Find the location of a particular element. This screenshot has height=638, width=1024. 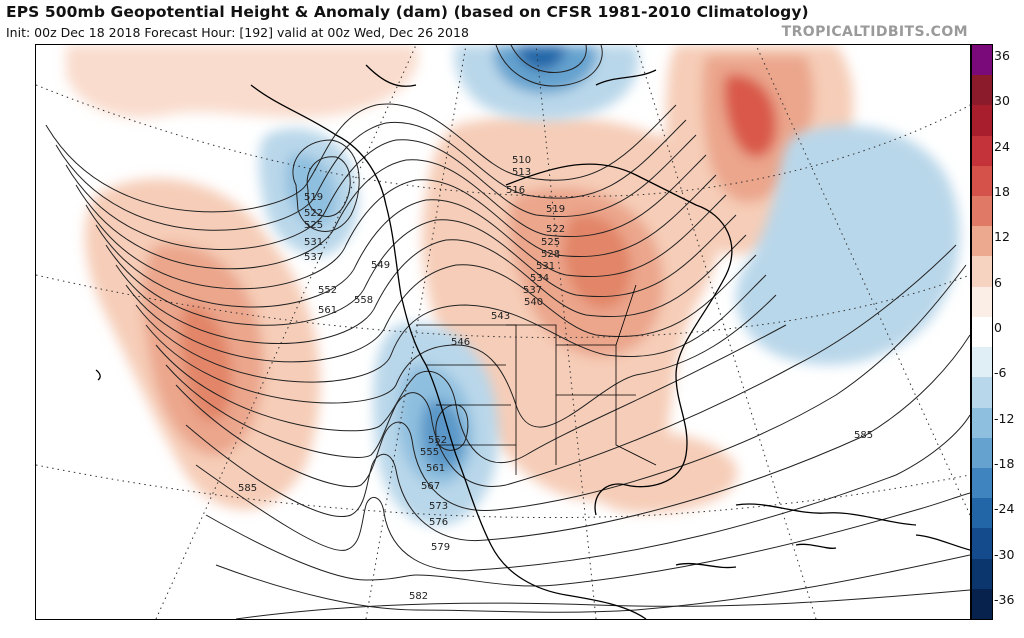

contour-label: 576 is located at coordinates (438, 522).